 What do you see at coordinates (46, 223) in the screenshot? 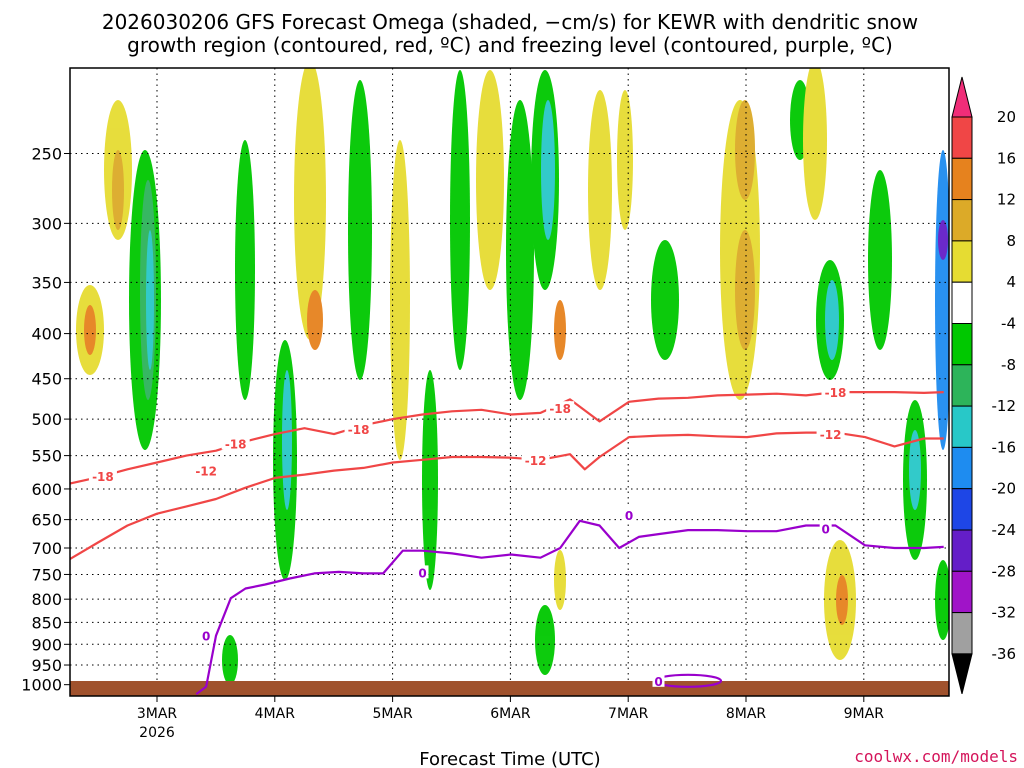
I see `y-tick-label: 300` at bounding box center [46, 223].